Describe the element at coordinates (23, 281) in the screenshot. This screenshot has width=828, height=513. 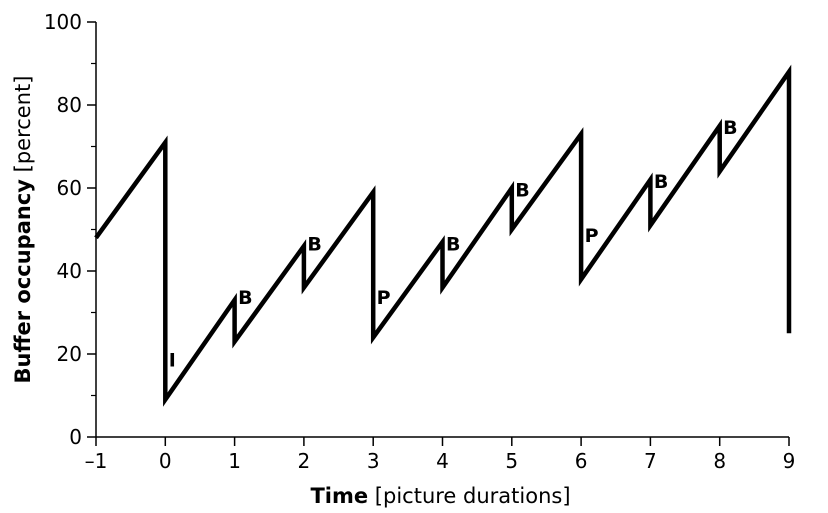
I see `y-axis-title-bold: Buffer occupancy` at that location.